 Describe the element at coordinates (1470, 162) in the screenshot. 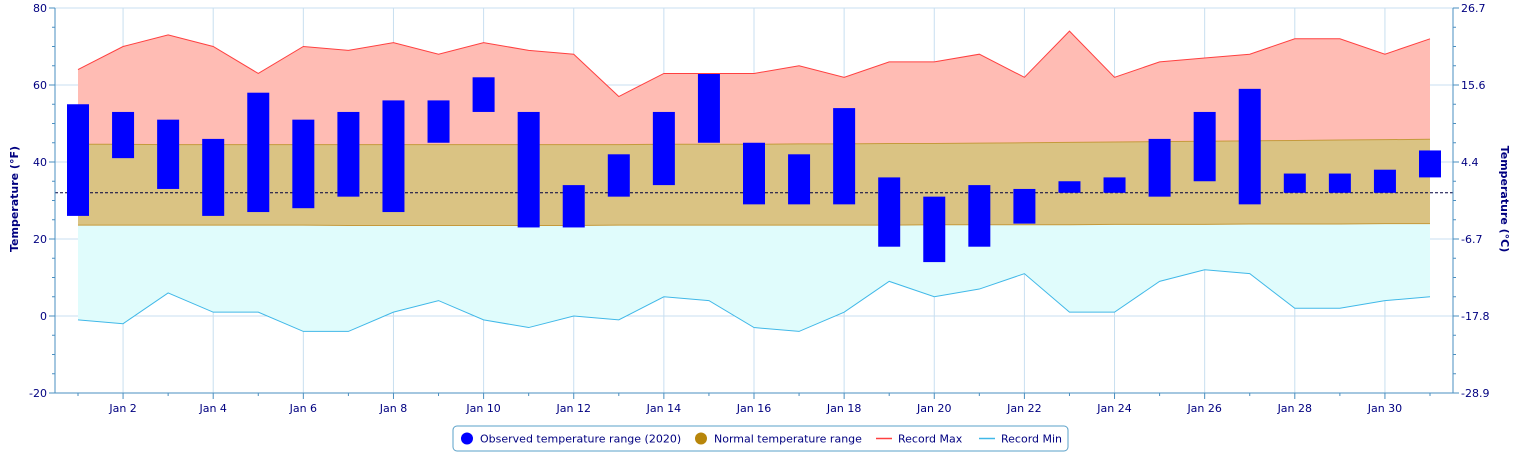

I see `y-tick-label-right: 4.4` at that location.